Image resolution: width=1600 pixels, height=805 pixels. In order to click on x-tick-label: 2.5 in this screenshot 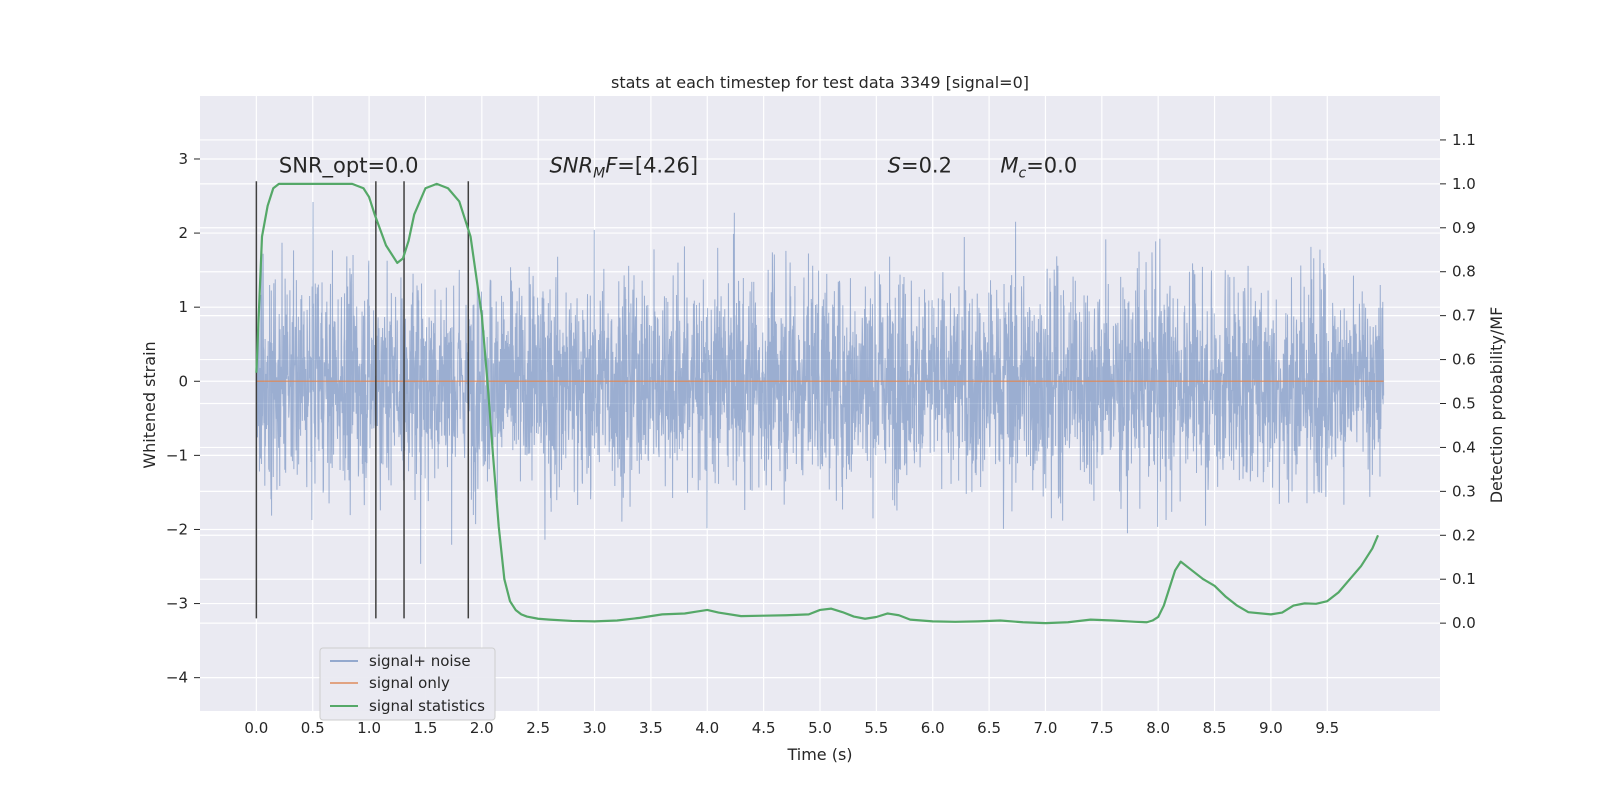, I will do `click(538, 728)`.